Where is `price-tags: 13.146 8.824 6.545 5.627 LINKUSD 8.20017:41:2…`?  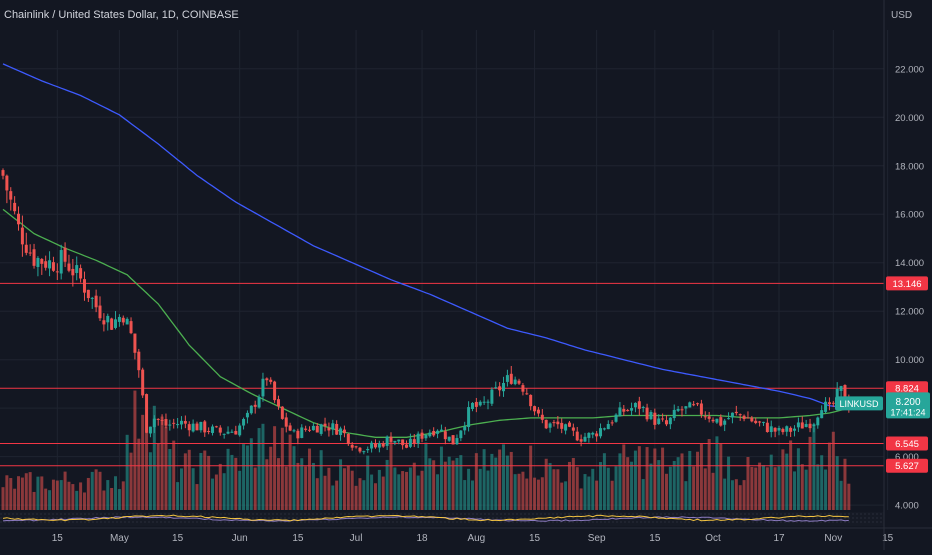
price-tags: 13.146 8.824 6.545 5.627 LINKUSD 8.20017:41:2… is located at coordinates (882, 374).